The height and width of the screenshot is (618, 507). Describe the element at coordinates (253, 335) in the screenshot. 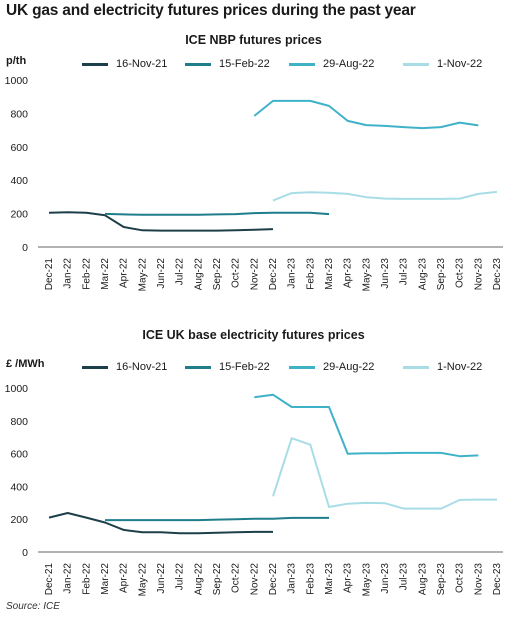

I see `chart-2-title: ICE UK base electricity futures prices` at that location.